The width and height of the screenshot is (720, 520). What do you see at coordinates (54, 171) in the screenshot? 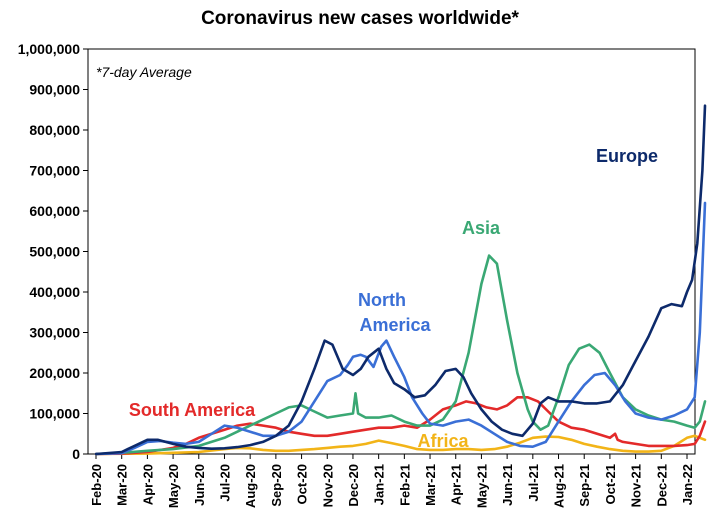
I see `y-tick-label: 700,000` at bounding box center [54, 171].